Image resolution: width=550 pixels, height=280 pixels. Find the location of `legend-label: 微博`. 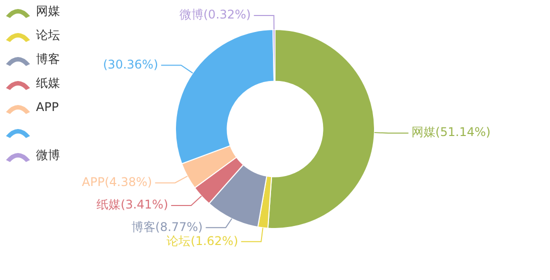

legend-label: 微博 is located at coordinates (48, 155).